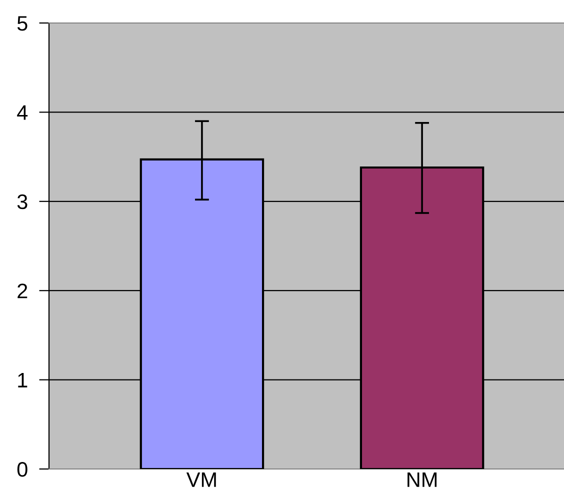  What do you see at coordinates (23, 291) in the screenshot?
I see `y-tick-label: 2` at bounding box center [23, 291].